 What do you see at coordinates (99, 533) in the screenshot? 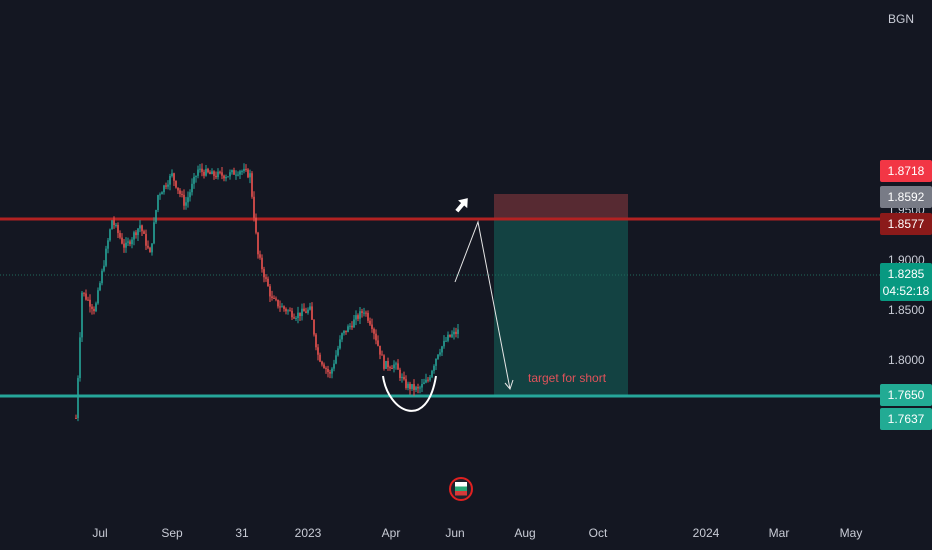
I see `x-tick-label: Jul` at bounding box center [99, 533].